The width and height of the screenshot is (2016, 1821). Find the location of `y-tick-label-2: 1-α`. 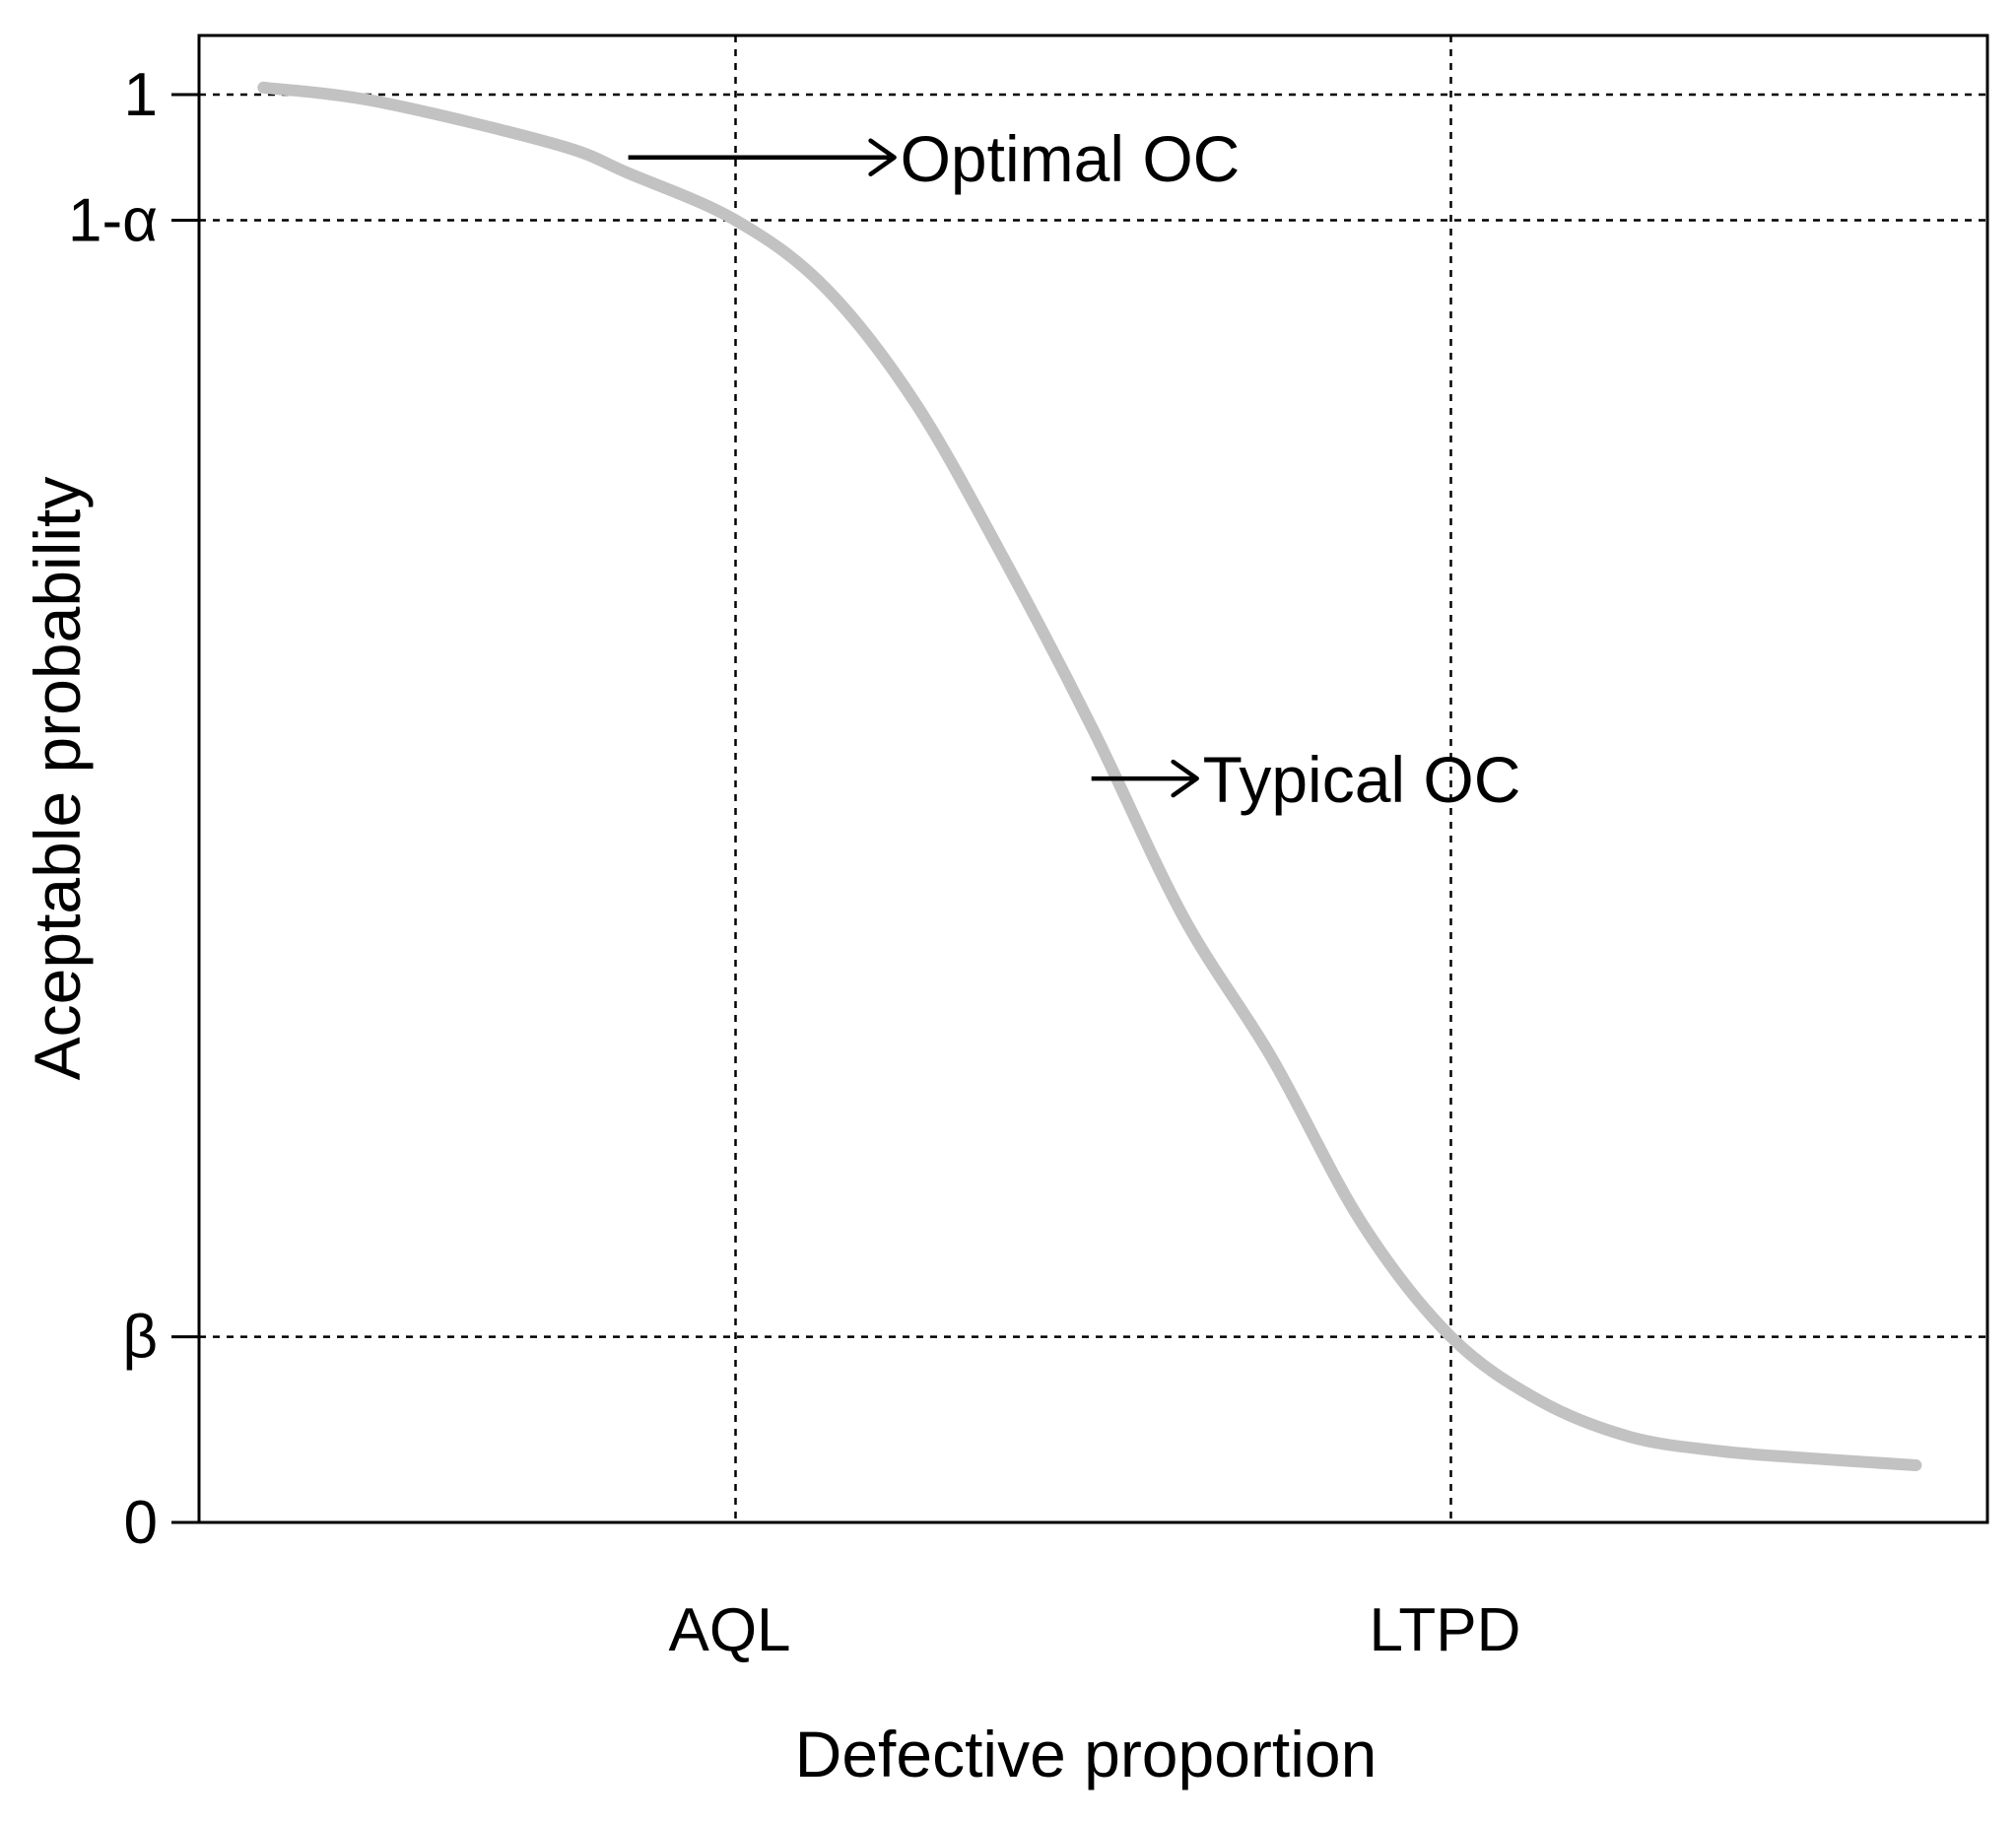

y-tick-label-2: 1-α is located at coordinates (113, 221).